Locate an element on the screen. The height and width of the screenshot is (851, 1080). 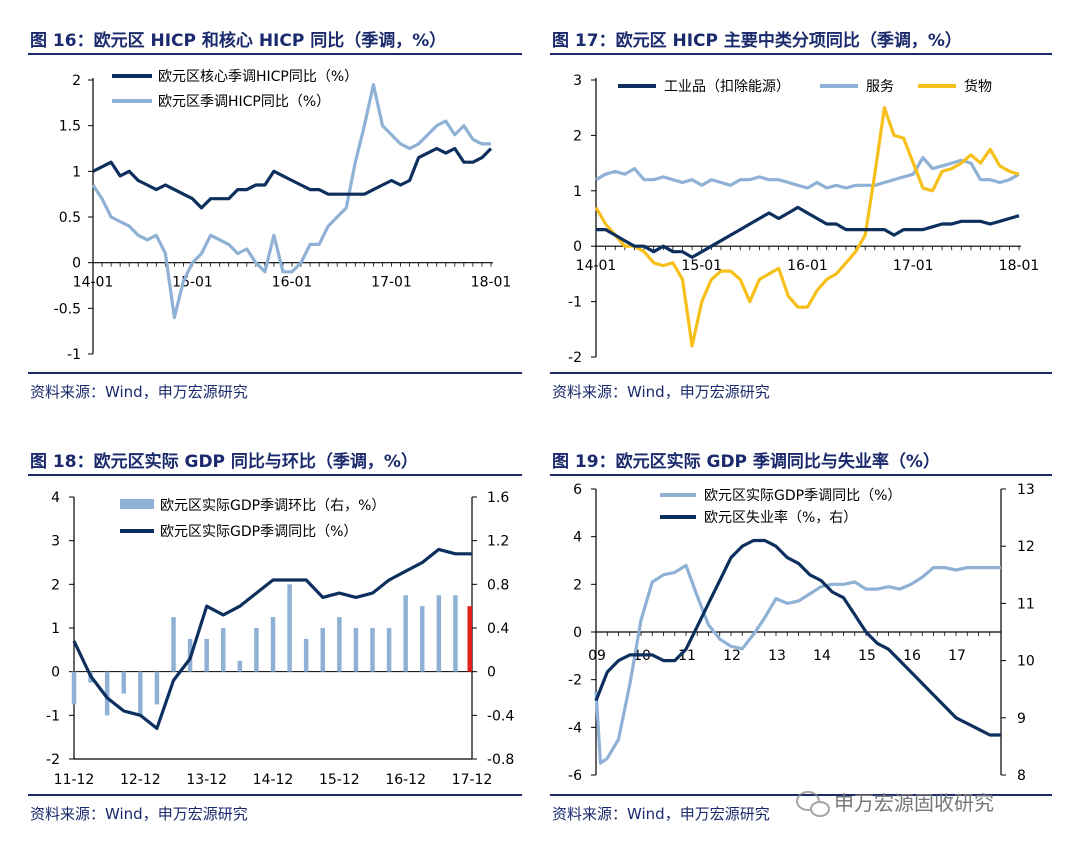
x-tick-label: 17-01 is located at coordinates (913, 266).